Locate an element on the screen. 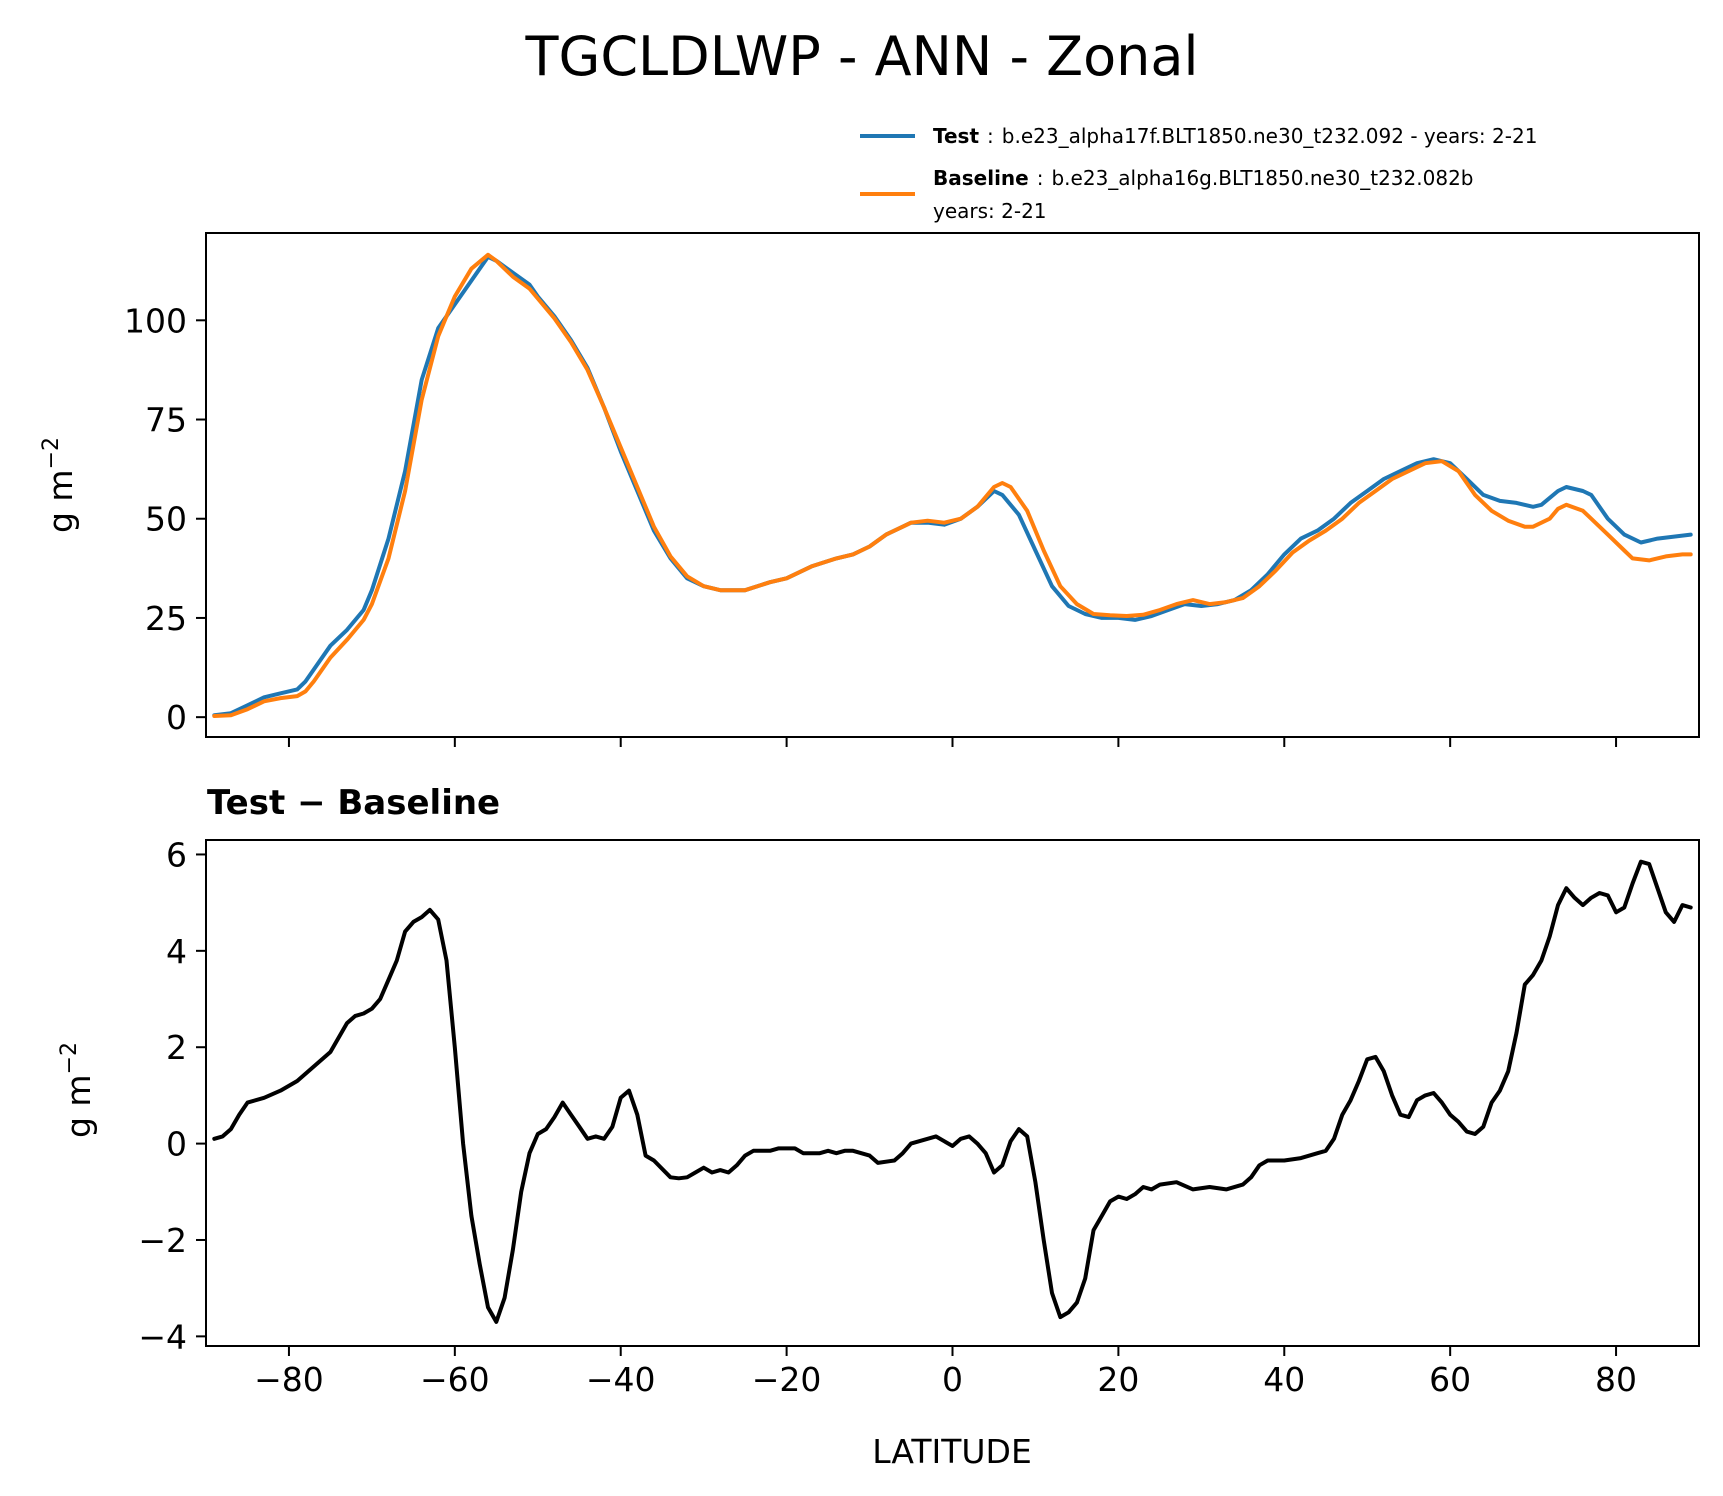 The height and width of the screenshot is (1496, 1723). legend-baseline-text: b.e23_alpha16g.BLT1850.ne30_t232.082b is located at coordinates (1262, 178).